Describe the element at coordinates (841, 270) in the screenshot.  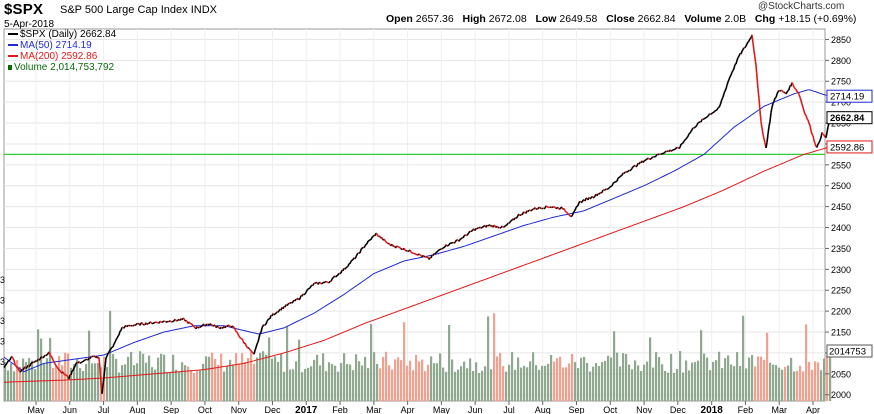
I see `ytick-label-2300: 2300` at that location.